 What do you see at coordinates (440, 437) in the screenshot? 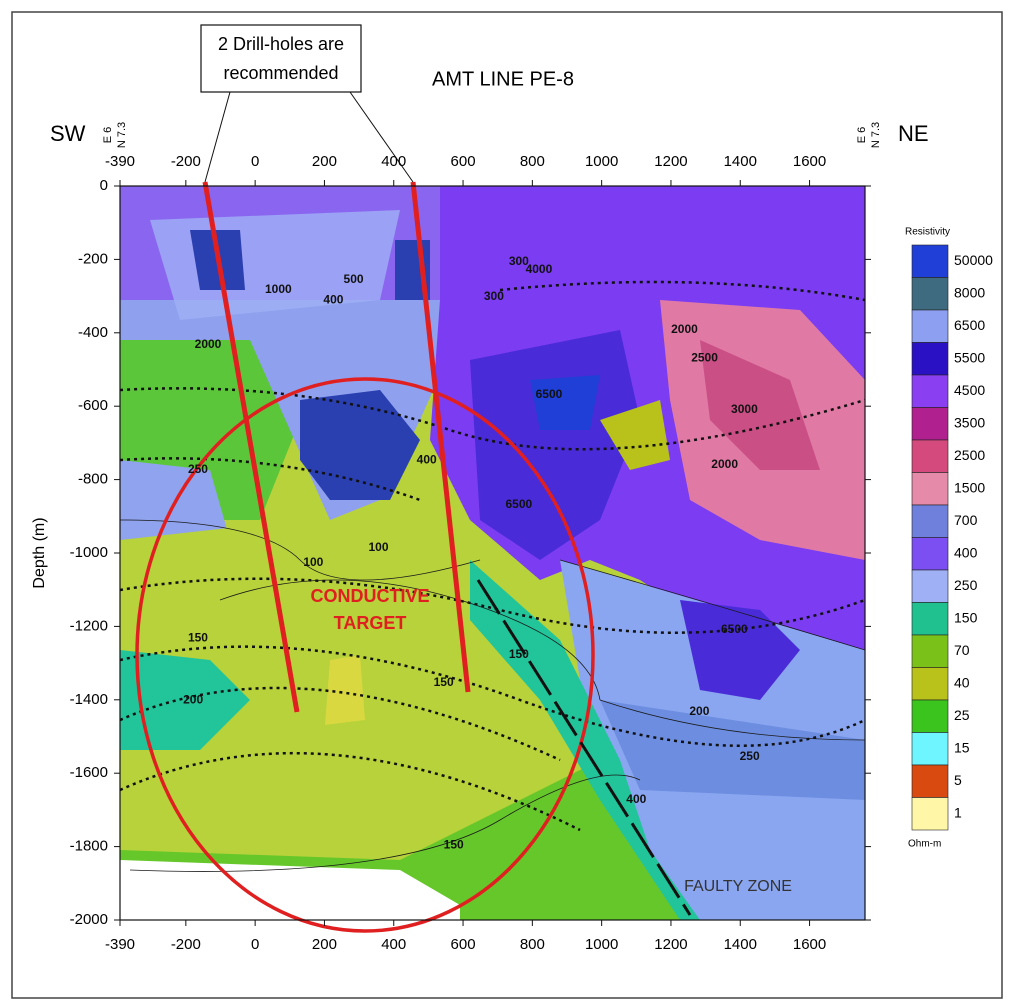
I see `drill-hole` at bounding box center [440, 437].